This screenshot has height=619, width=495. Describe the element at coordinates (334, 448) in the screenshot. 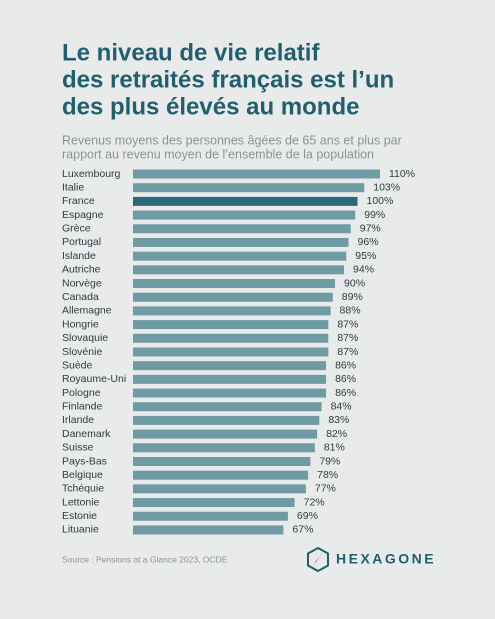

I see `value-label: 81%` at that location.